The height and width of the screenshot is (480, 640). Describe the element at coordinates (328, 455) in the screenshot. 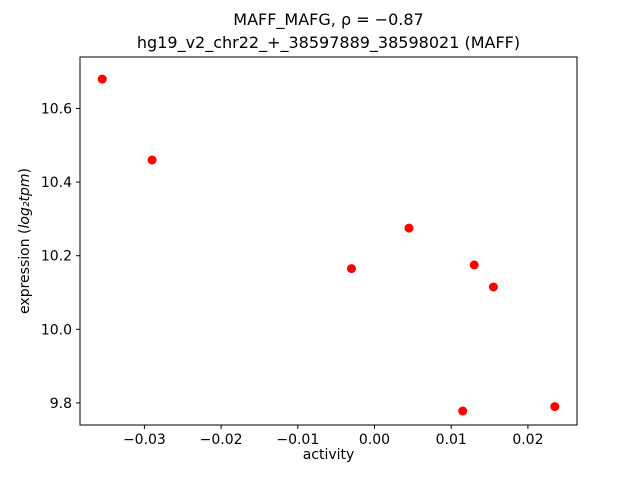

I see `x-axis-label: activity` at that location.